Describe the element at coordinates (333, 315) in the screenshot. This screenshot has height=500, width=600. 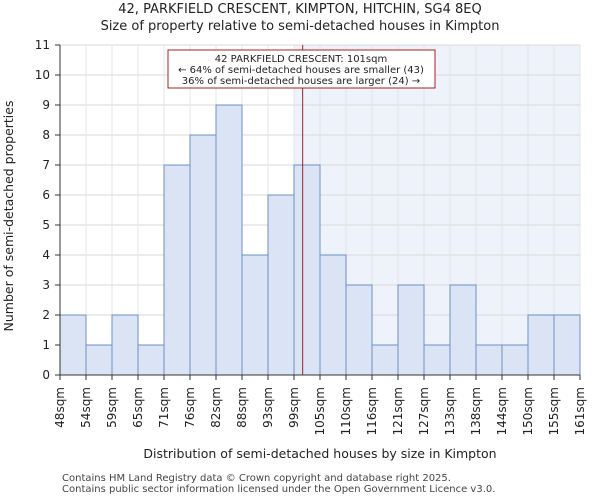
I see `histogram-bar-105sqm` at that location.